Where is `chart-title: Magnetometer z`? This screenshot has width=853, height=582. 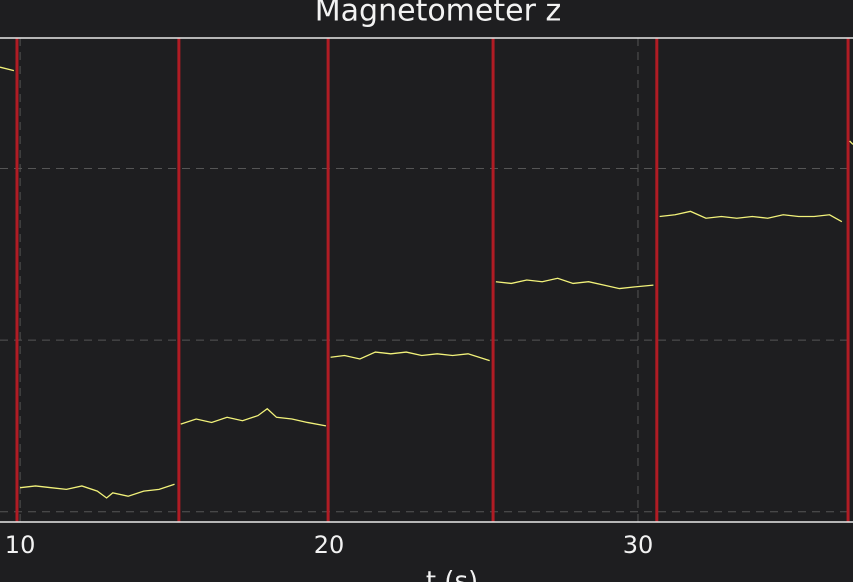
chart-title: Magnetometer z is located at coordinates (438, 14).